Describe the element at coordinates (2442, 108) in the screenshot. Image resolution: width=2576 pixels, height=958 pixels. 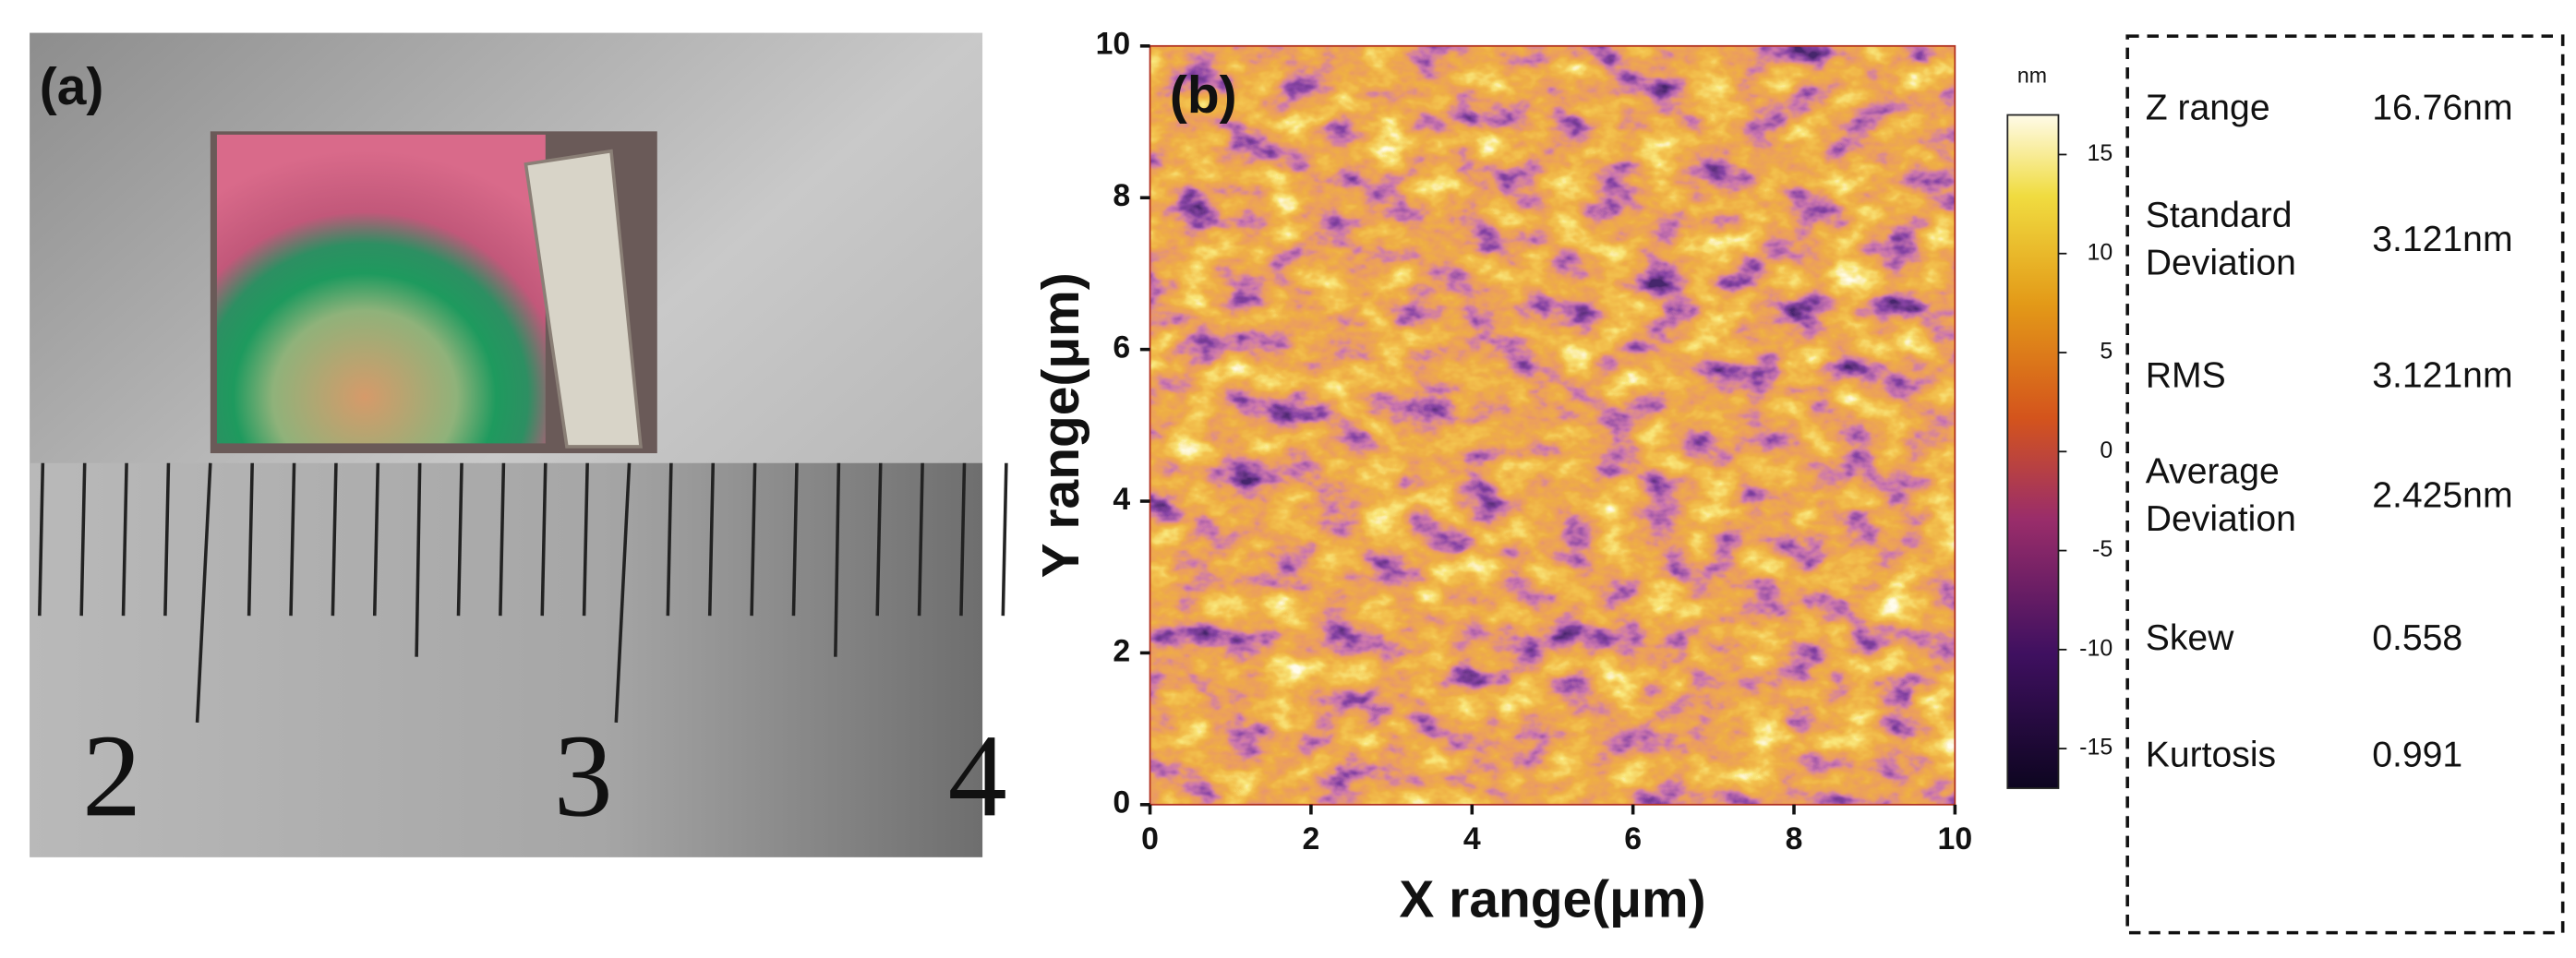
I see `stat-value: 16.76nm` at that location.